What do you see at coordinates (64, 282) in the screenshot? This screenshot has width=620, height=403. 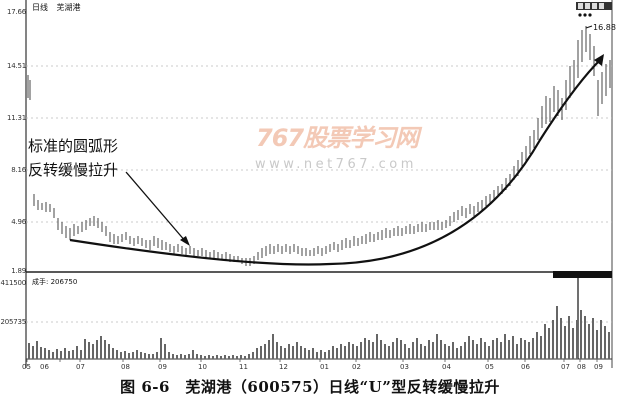 I see `volume-value: 206750` at bounding box center [64, 282].